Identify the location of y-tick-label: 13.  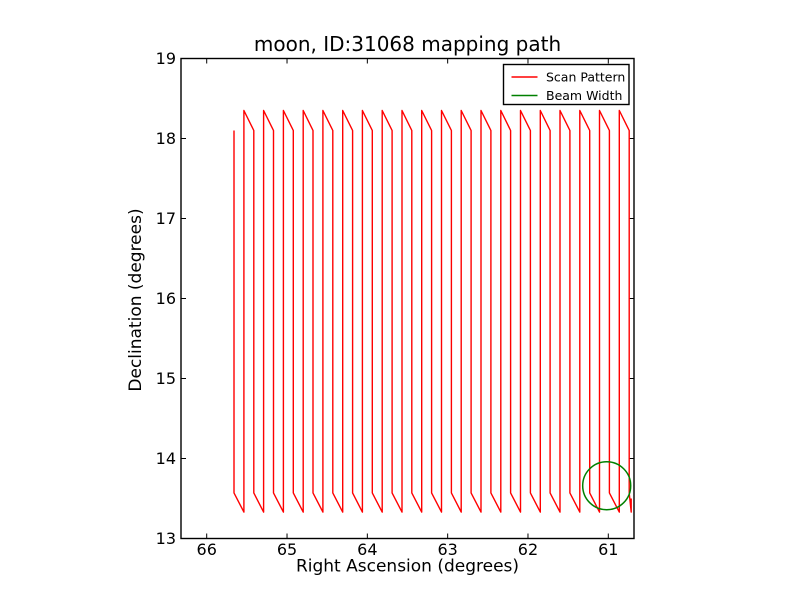
(166, 538).